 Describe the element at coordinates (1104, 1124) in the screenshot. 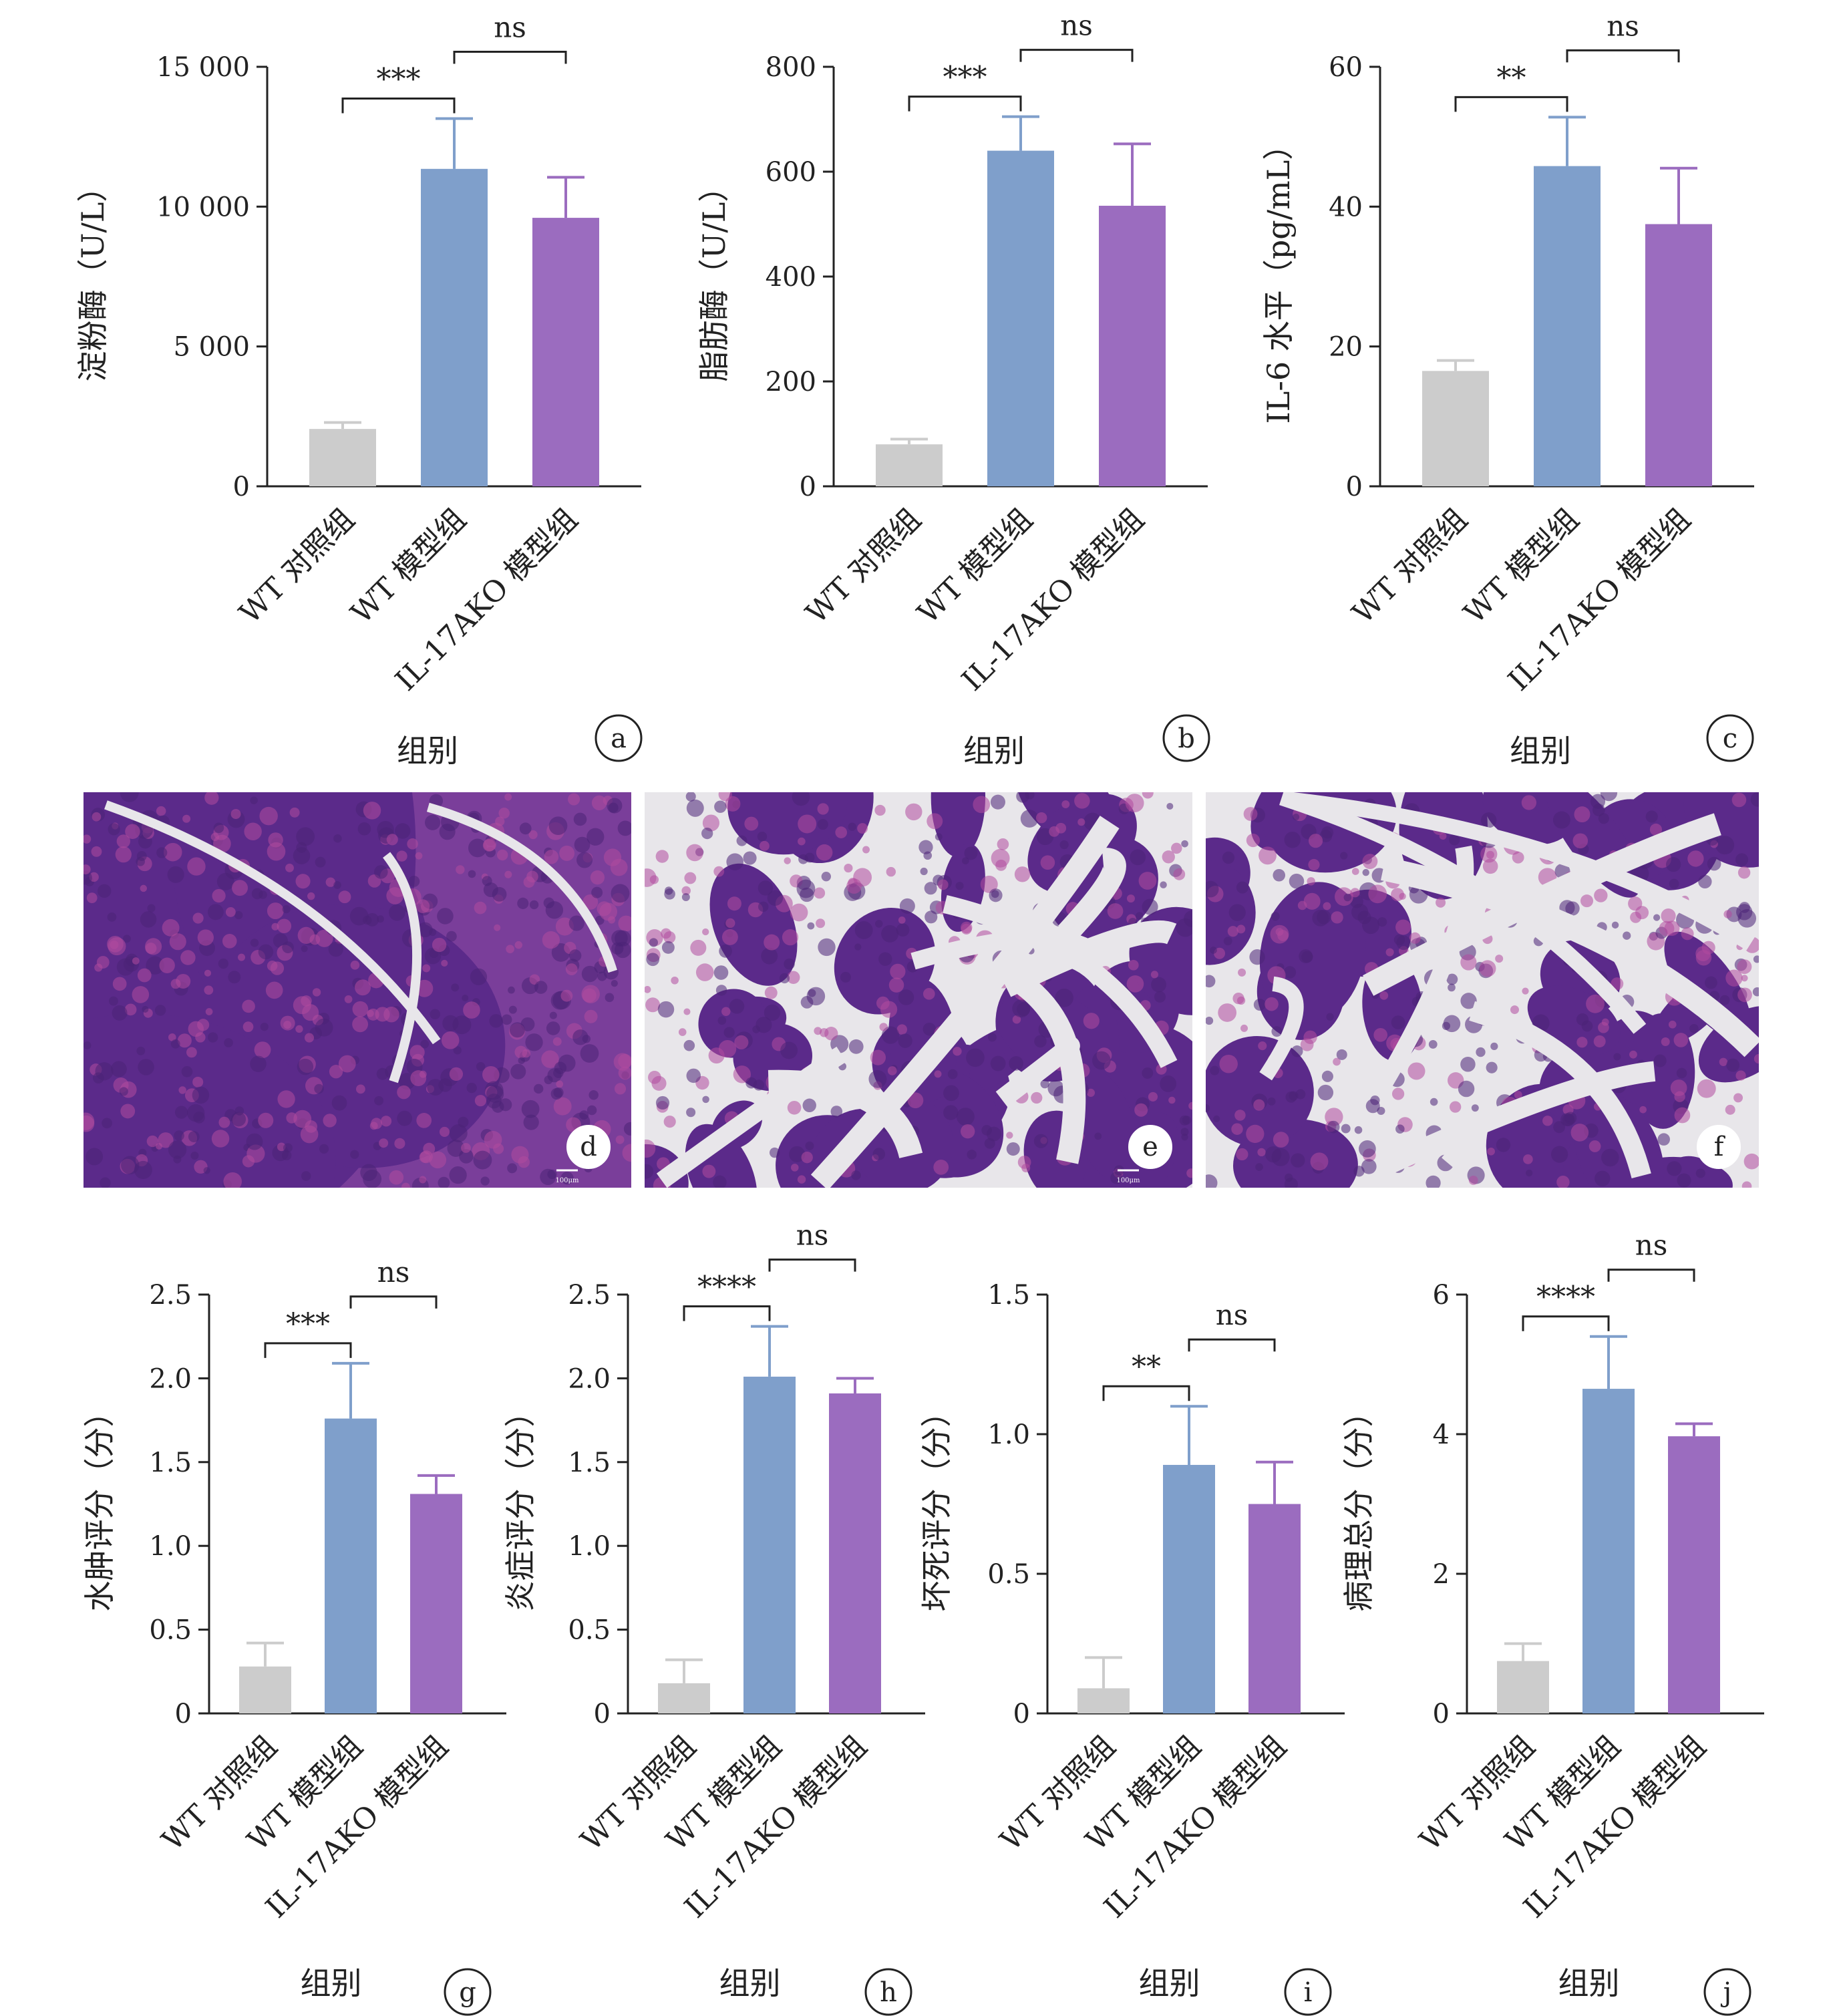

I see `tissue-lobule` at that location.